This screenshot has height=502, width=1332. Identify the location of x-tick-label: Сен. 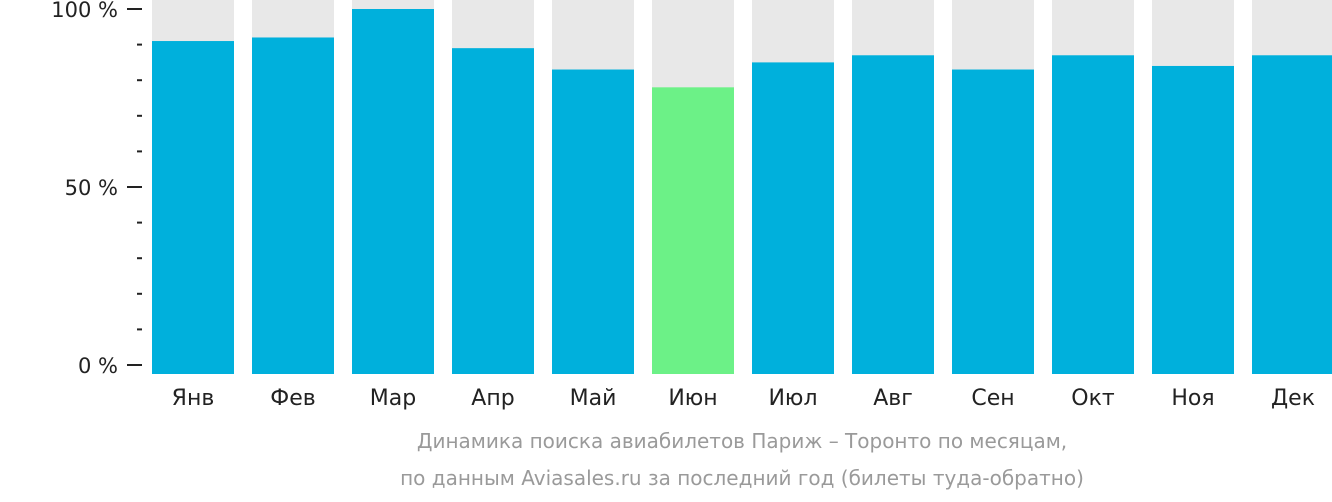
(992, 398).